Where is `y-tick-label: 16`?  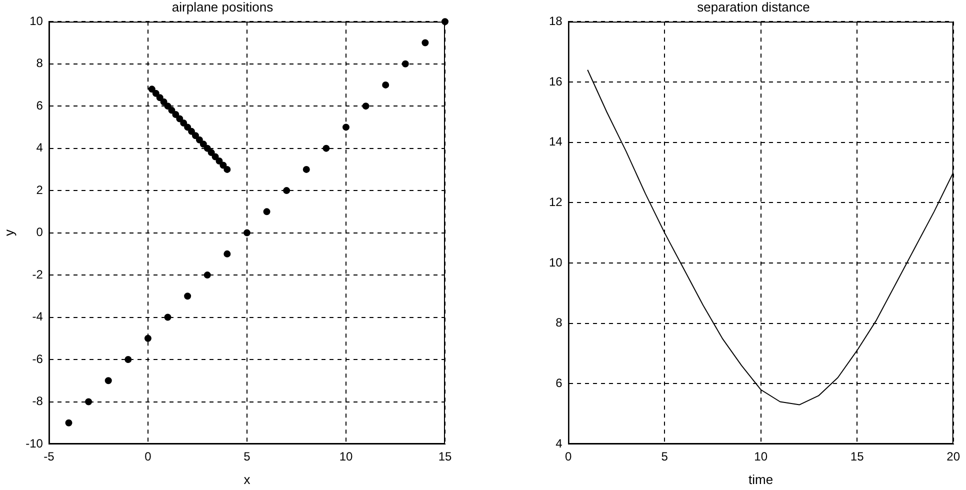
y-tick-label: 16 is located at coordinates (555, 81).